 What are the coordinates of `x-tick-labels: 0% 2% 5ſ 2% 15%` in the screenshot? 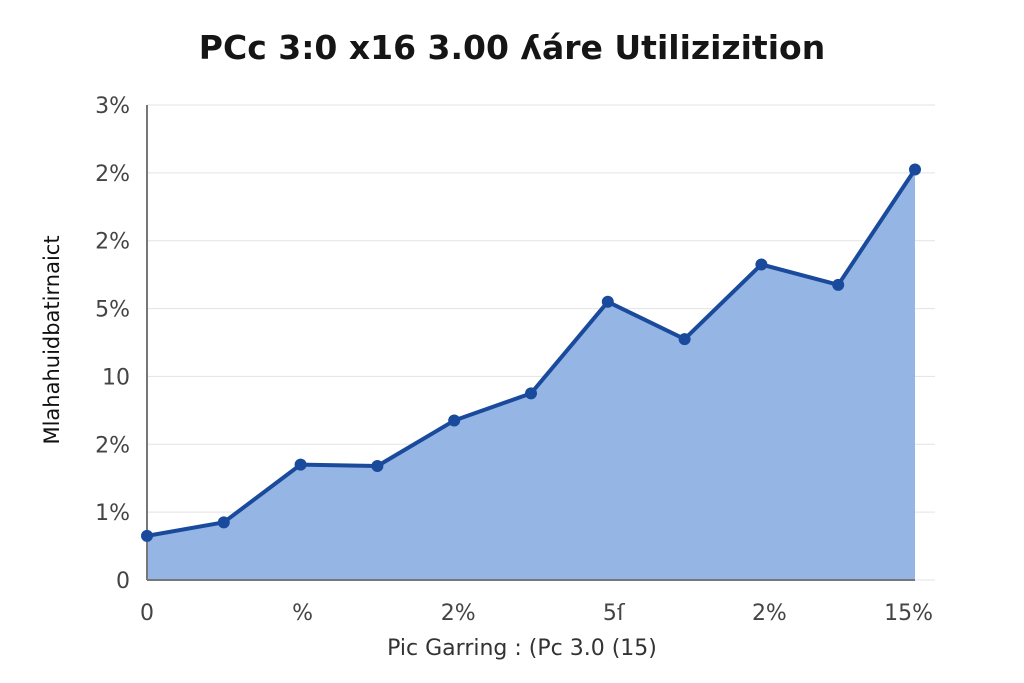 It's located at (536, 613).